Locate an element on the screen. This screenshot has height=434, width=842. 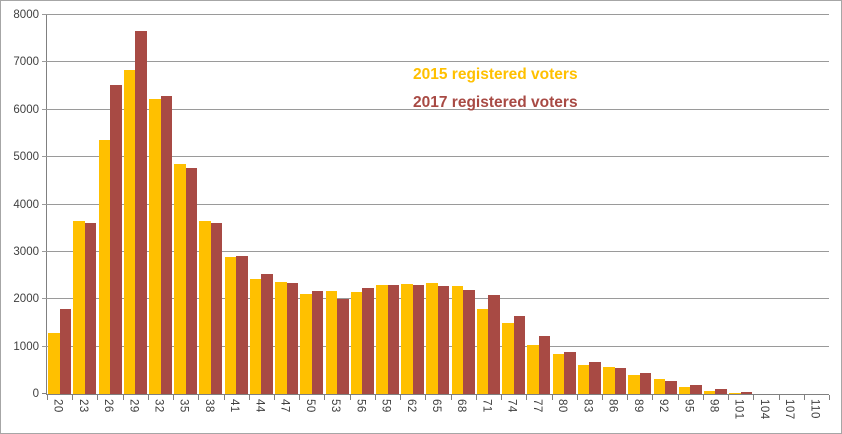
x-axis-label-92: 92 is located at coordinates (663, 406).